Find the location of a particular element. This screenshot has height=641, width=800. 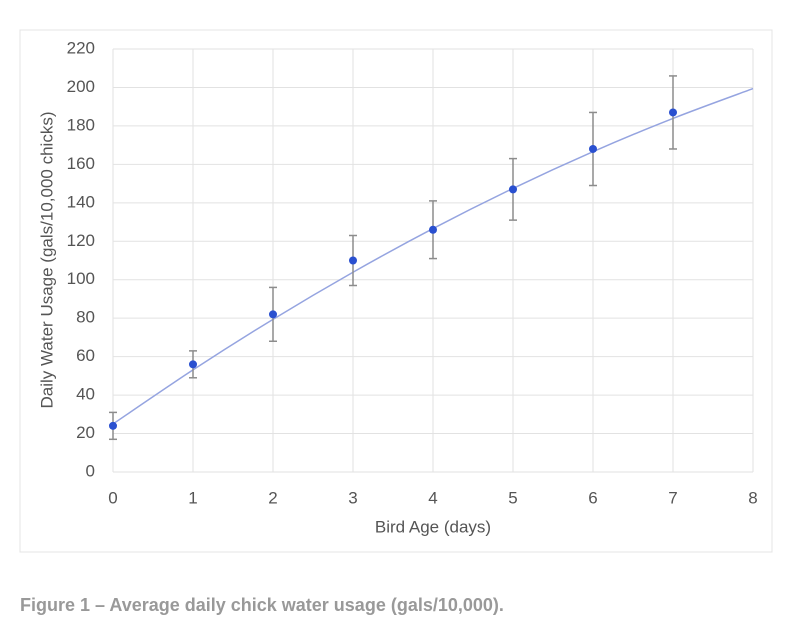

y-axis-title: Daily Water Usage (gals/10,000 chicks) is located at coordinates (46, 260).